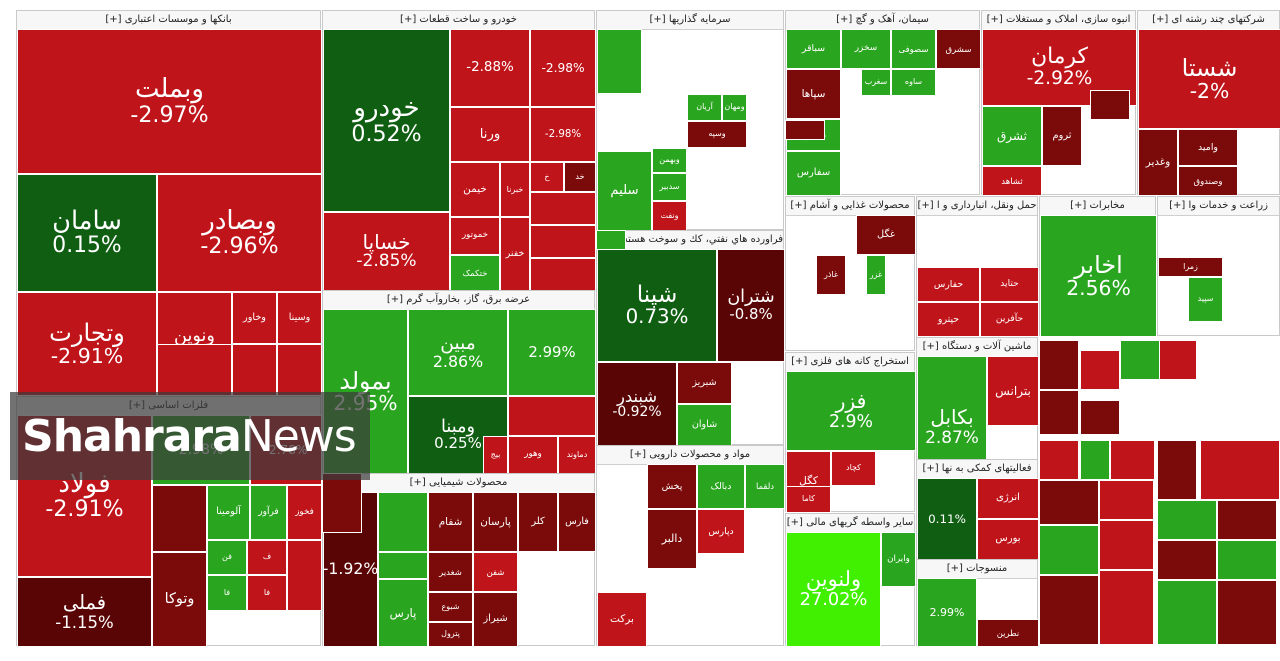  What do you see at coordinates (495, 455) in the screenshot?
I see `stock-tile: بیج` at bounding box center [495, 455].